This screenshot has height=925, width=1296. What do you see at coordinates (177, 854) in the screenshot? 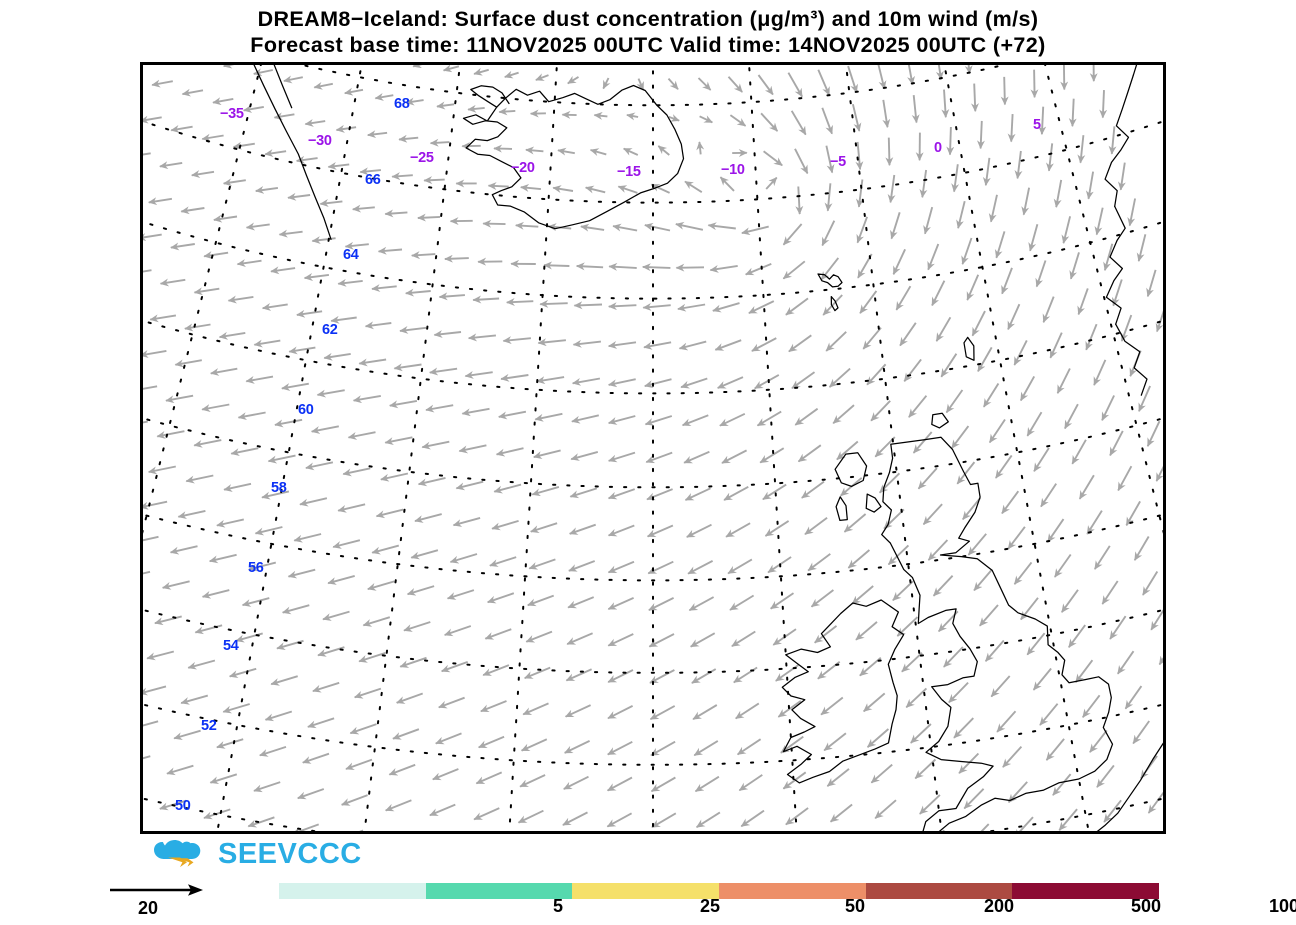
I see `cloud-icon` at bounding box center [177, 854].